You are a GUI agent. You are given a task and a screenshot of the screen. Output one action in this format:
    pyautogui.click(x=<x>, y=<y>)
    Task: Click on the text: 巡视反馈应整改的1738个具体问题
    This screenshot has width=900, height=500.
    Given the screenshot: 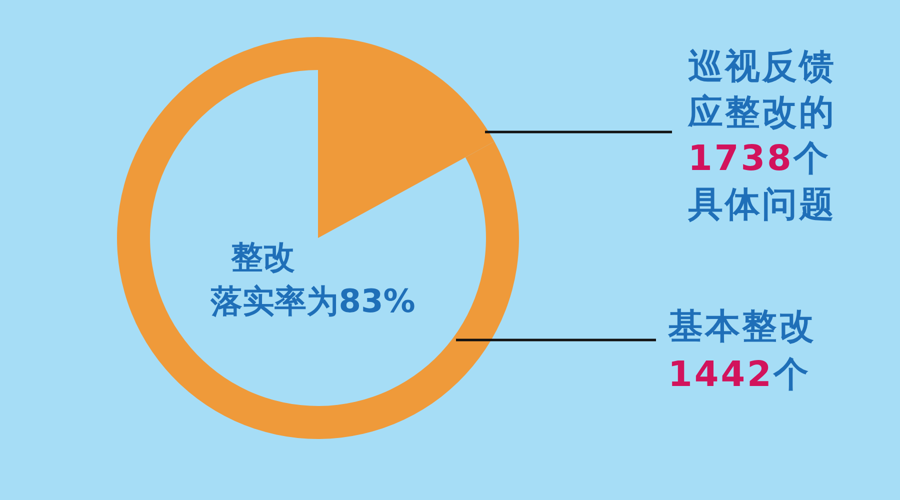 What is the action you would take?
    pyautogui.click(x=762, y=136)
    